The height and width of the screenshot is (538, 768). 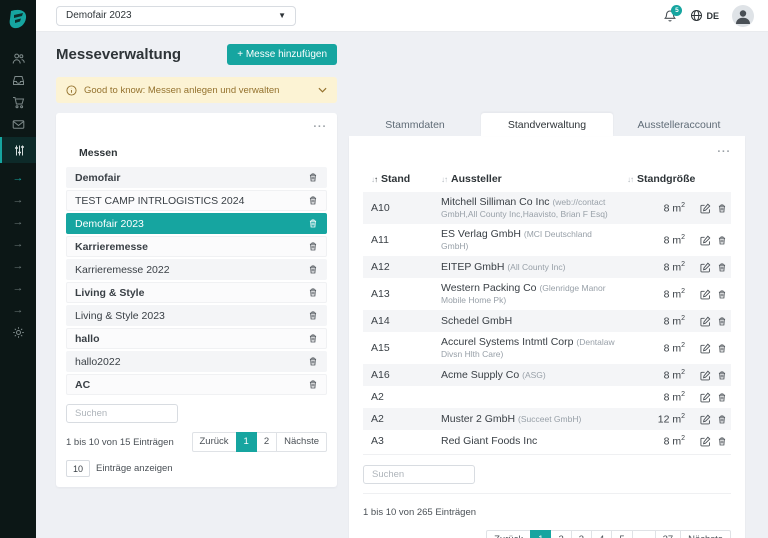 I want to click on messe-list-item: Demofair, so click(x=196, y=177).